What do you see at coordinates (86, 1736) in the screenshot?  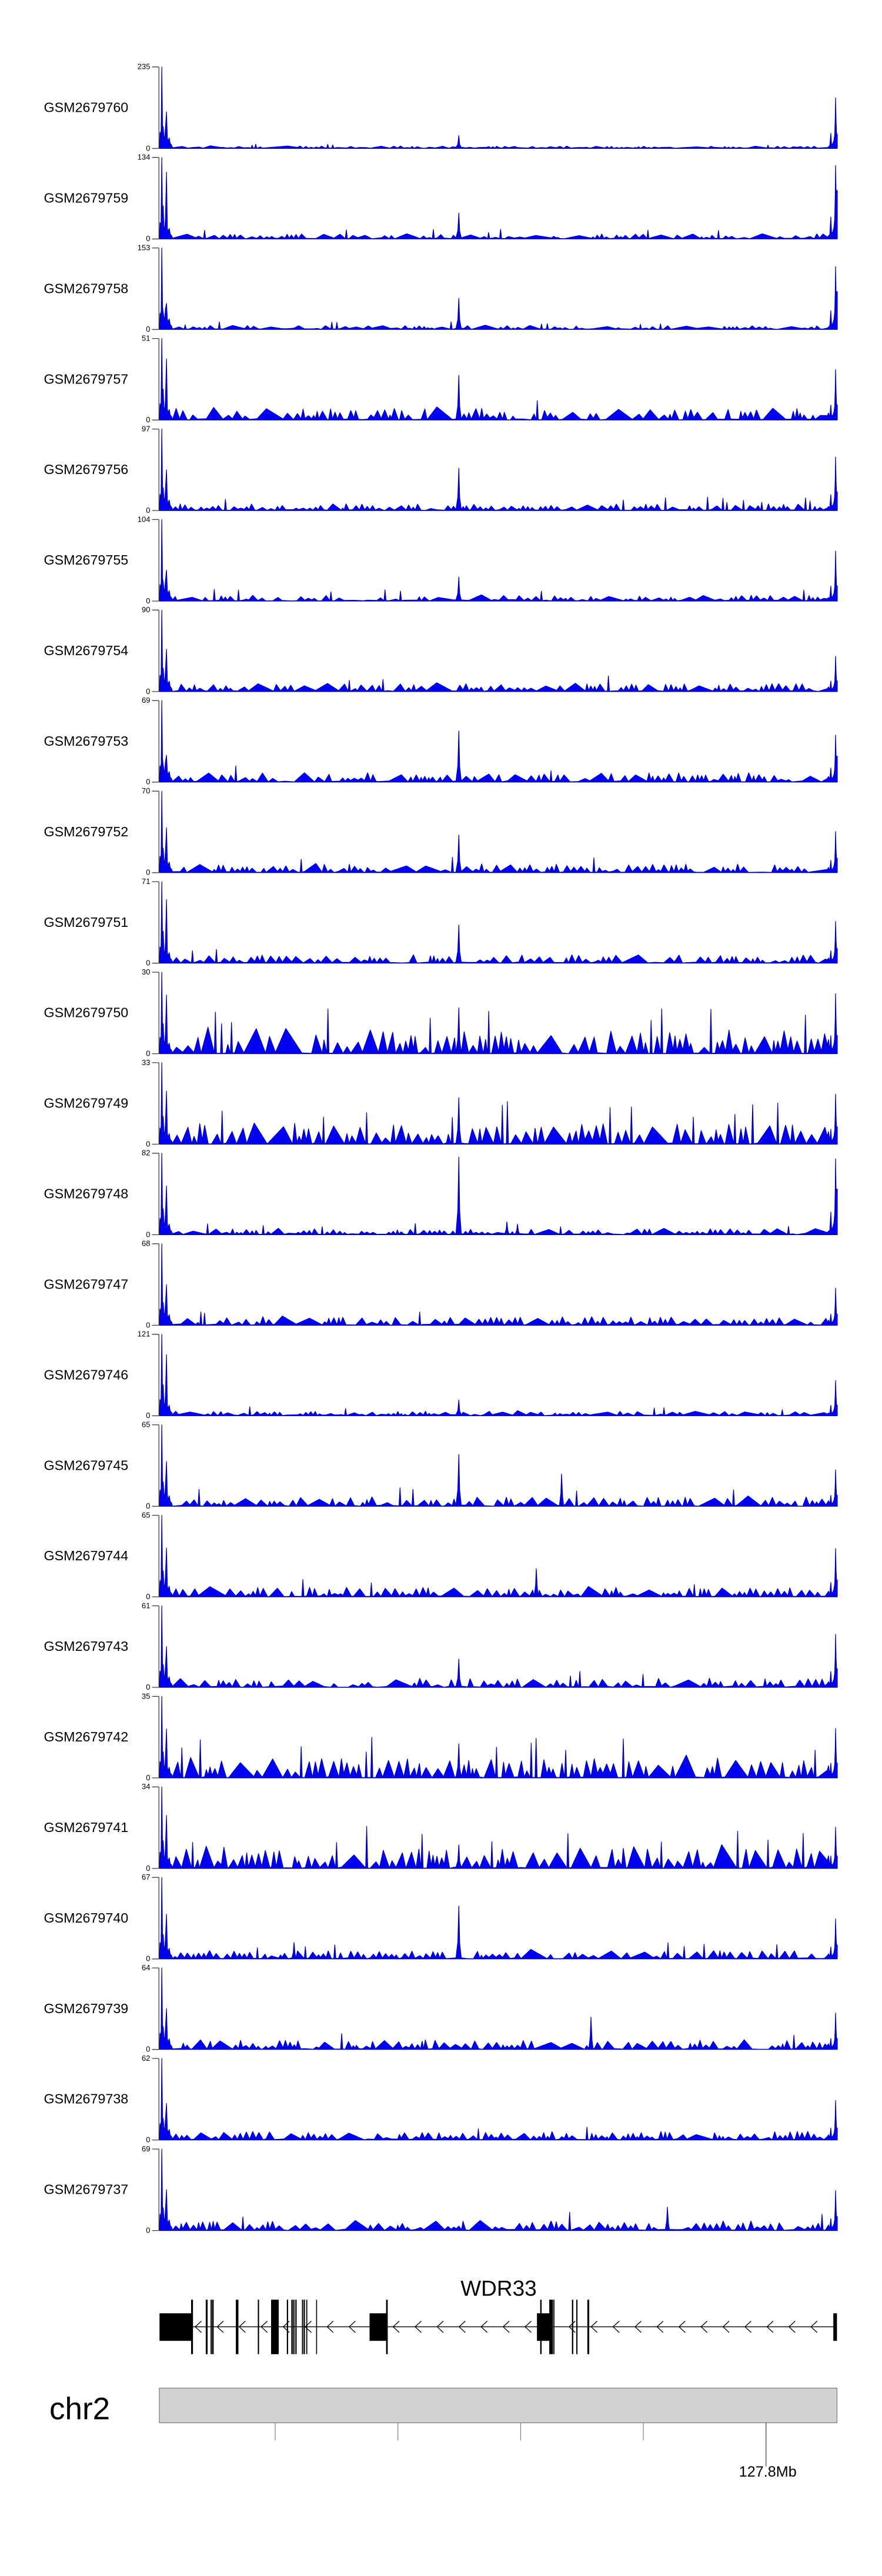 I see `svg-text: GSM2679742` at bounding box center [86, 1736].